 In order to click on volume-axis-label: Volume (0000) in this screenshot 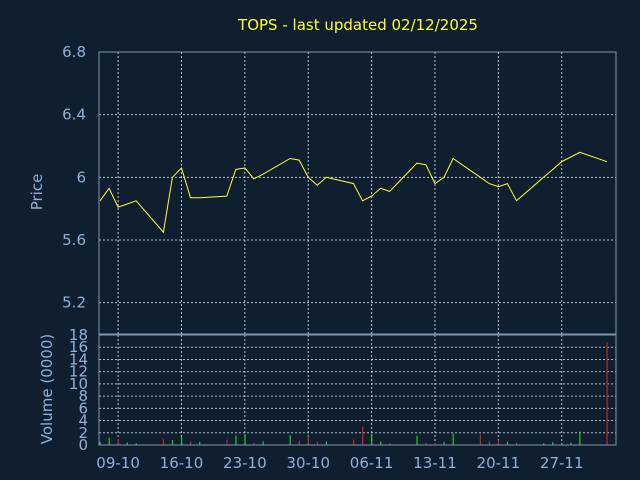, I will do `click(47, 389)`.